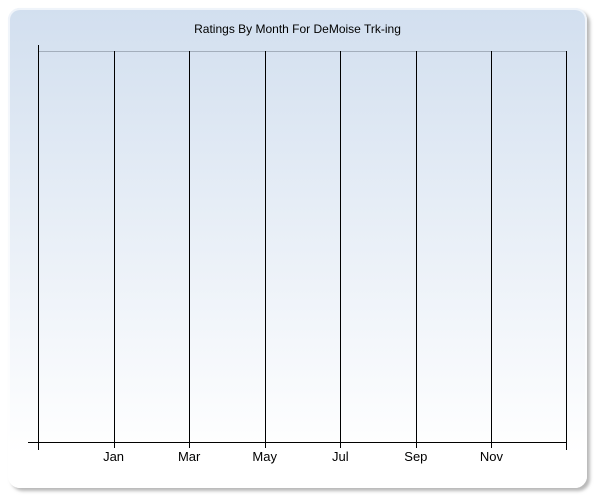 The width and height of the screenshot is (600, 500). Describe the element at coordinates (416, 456) in the screenshot. I see `x-tick-label: Sep` at that location.